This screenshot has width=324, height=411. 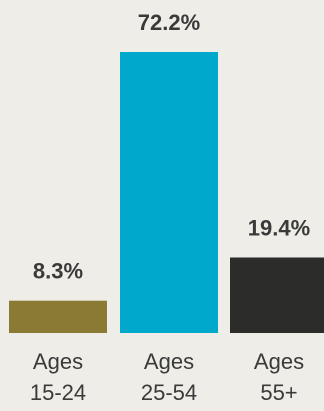 I want to click on category-label-2: Ages 55+, so click(x=279, y=377).